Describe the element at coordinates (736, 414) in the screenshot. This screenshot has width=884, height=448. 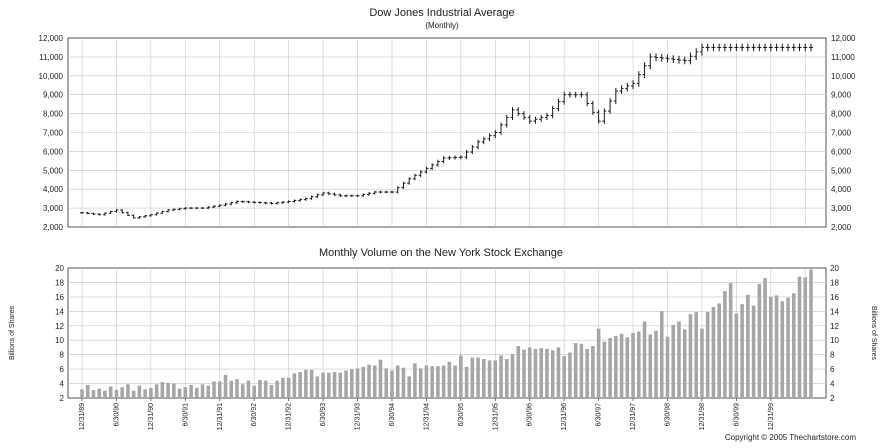
I see `volume-x-tick-label: 6/30/99` at that location.